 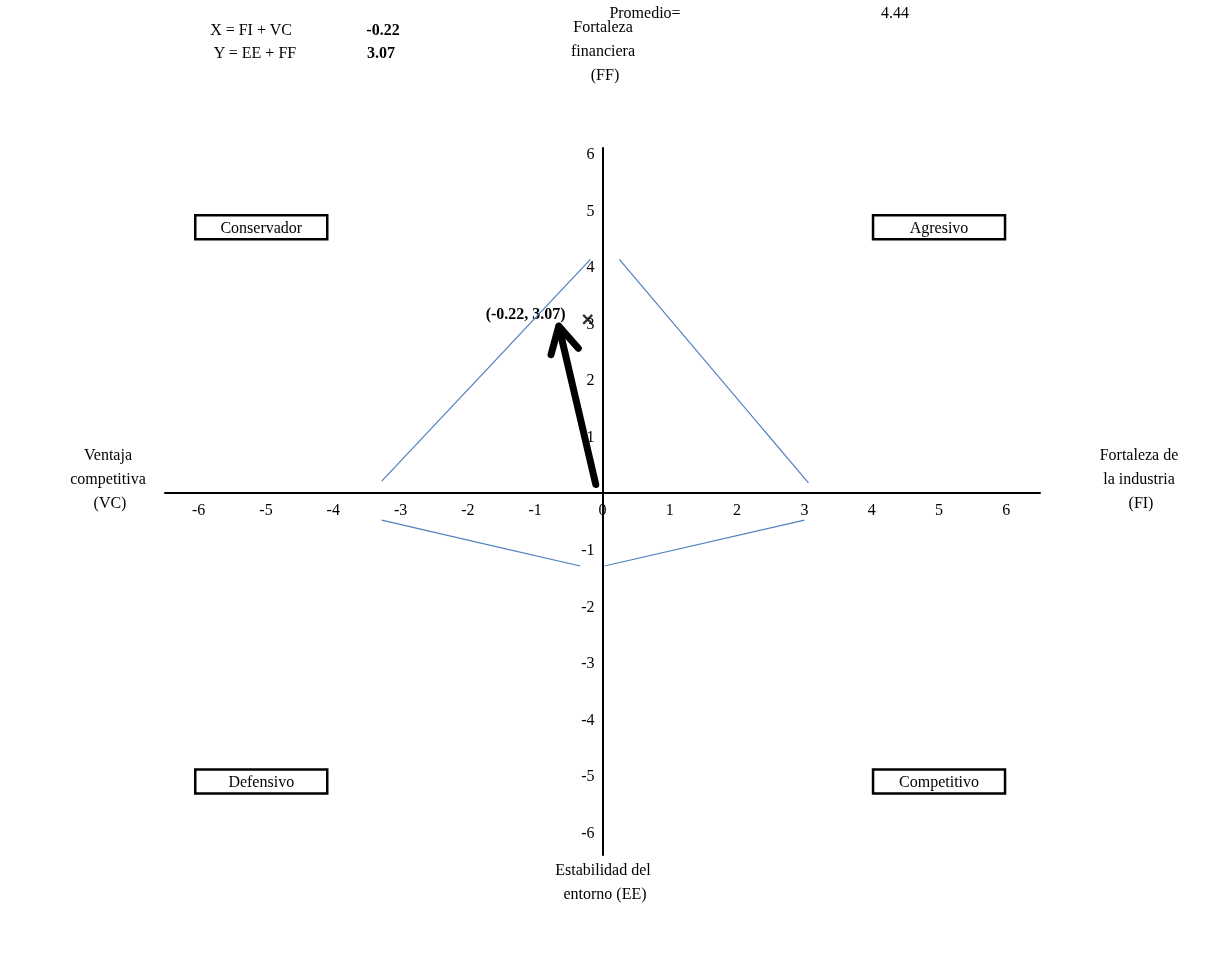 I want to click on annotation: Agresivo, so click(x=939, y=227).